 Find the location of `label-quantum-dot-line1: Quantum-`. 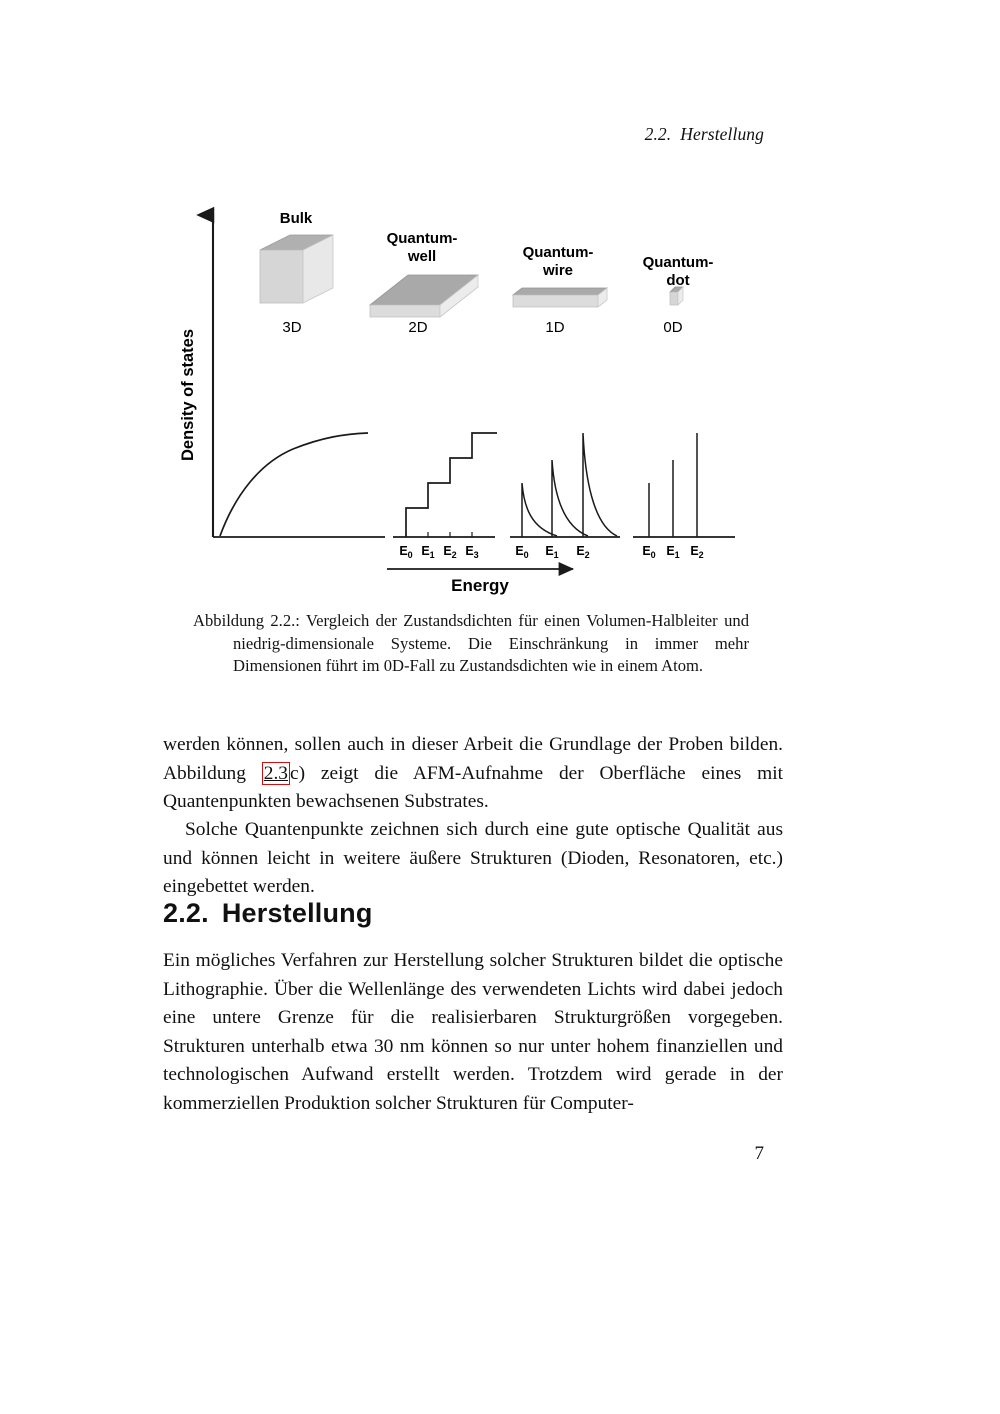

label-quantum-dot-line1: Quantum- is located at coordinates (678, 262).